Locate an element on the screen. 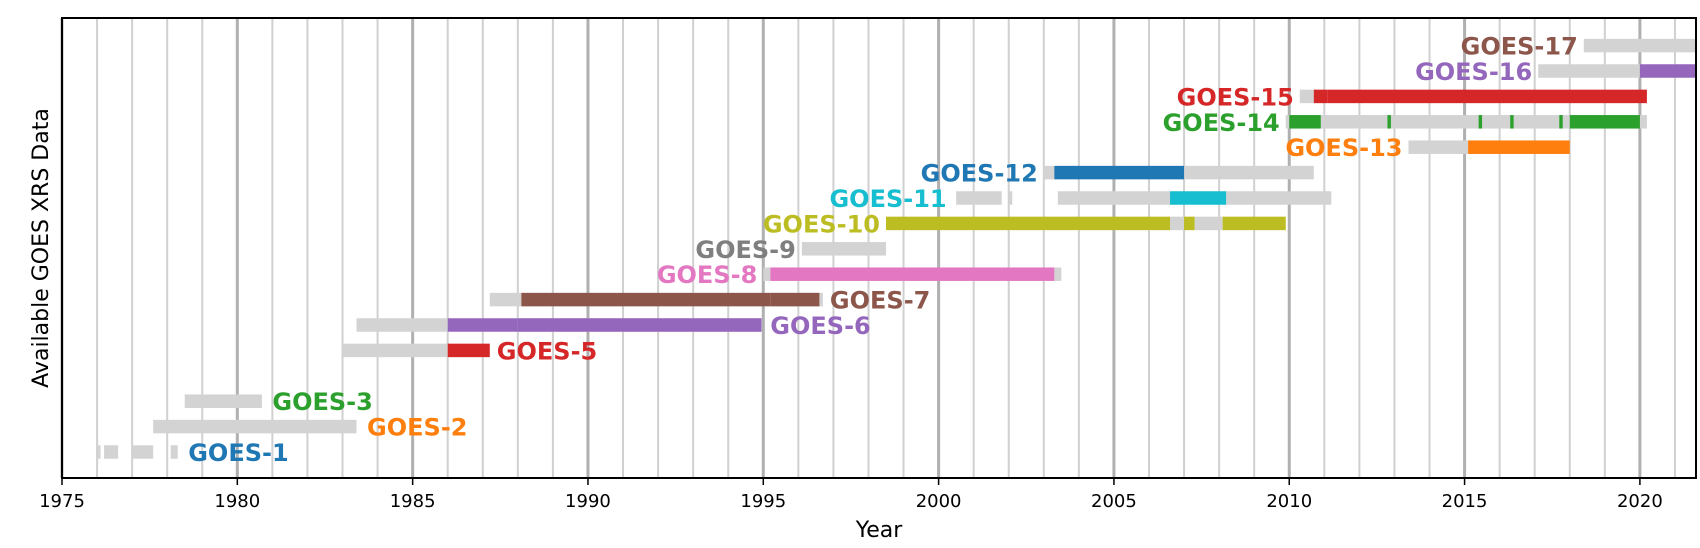 The width and height of the screenshot is (1700, 548). goes-8-label: GOES-8 is located at coordinates (707, 275).